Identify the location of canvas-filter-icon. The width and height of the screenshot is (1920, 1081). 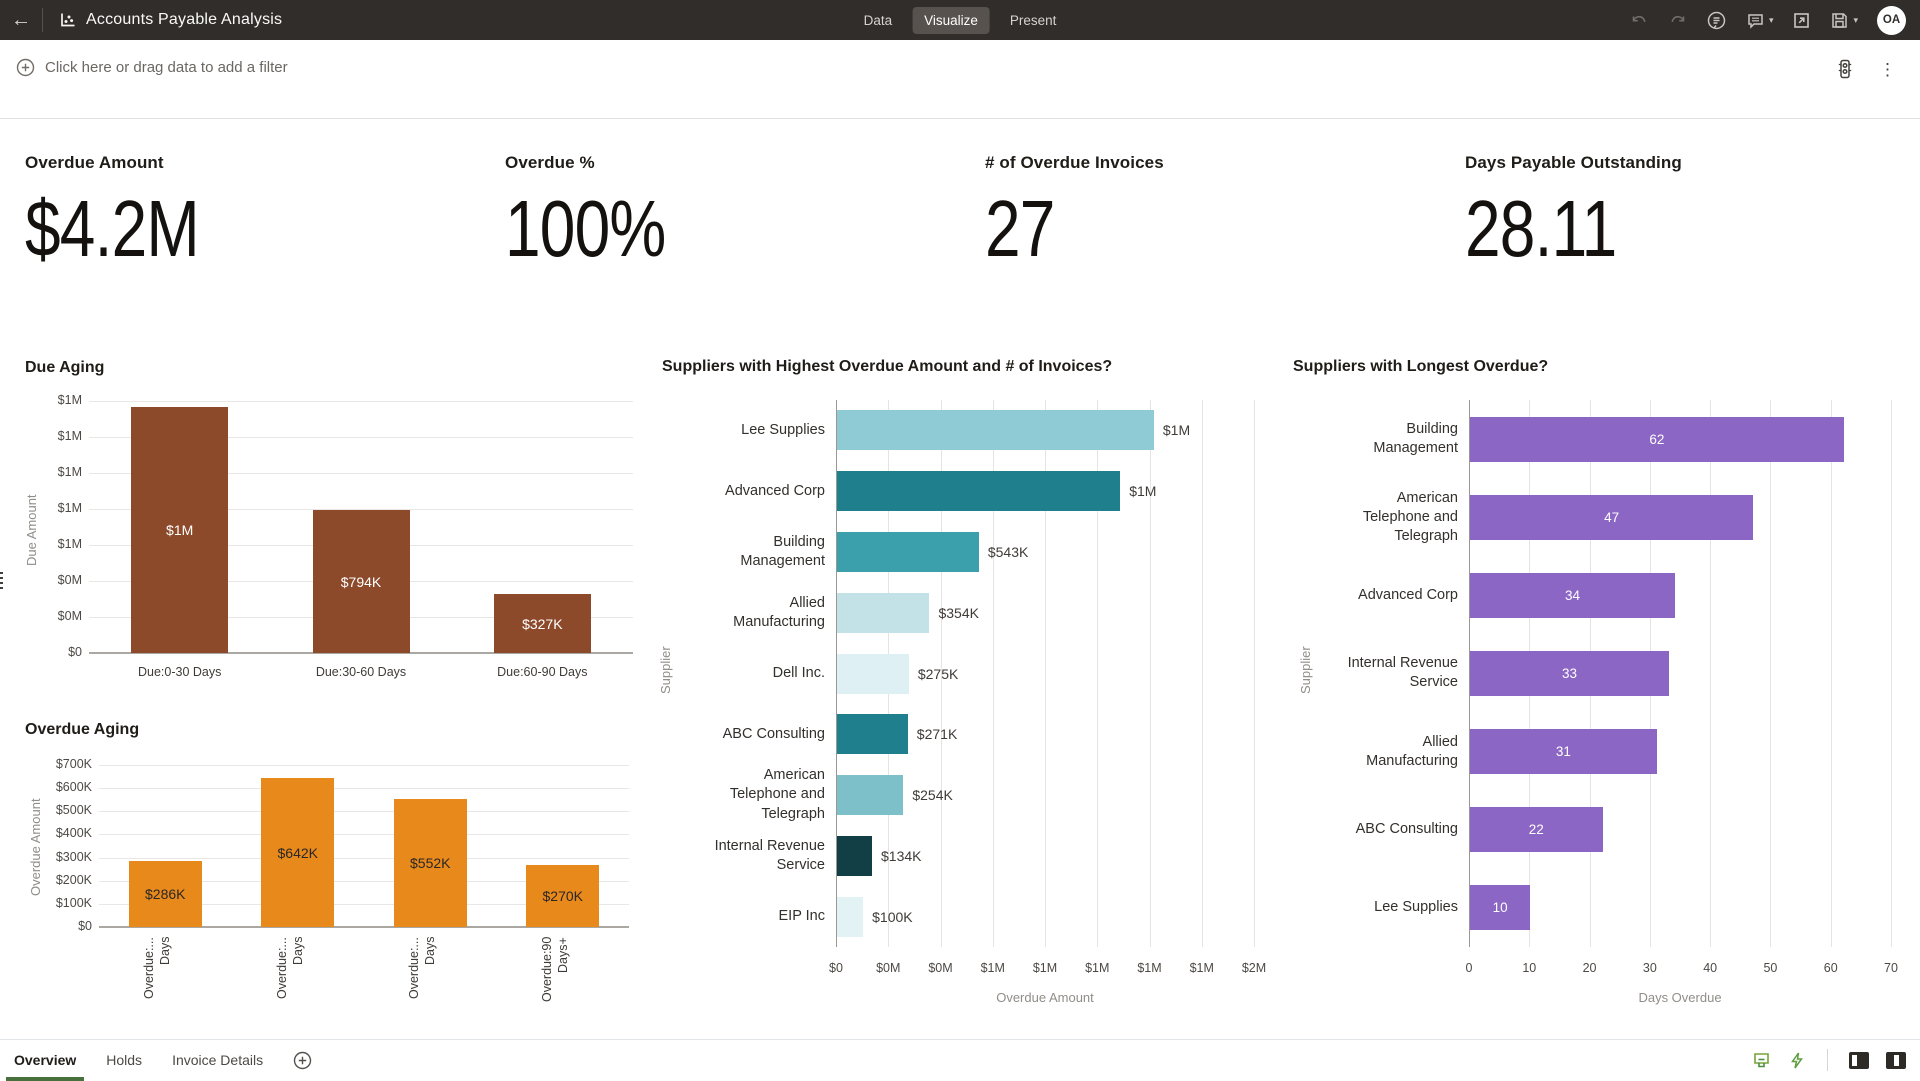
(1761, 1060).